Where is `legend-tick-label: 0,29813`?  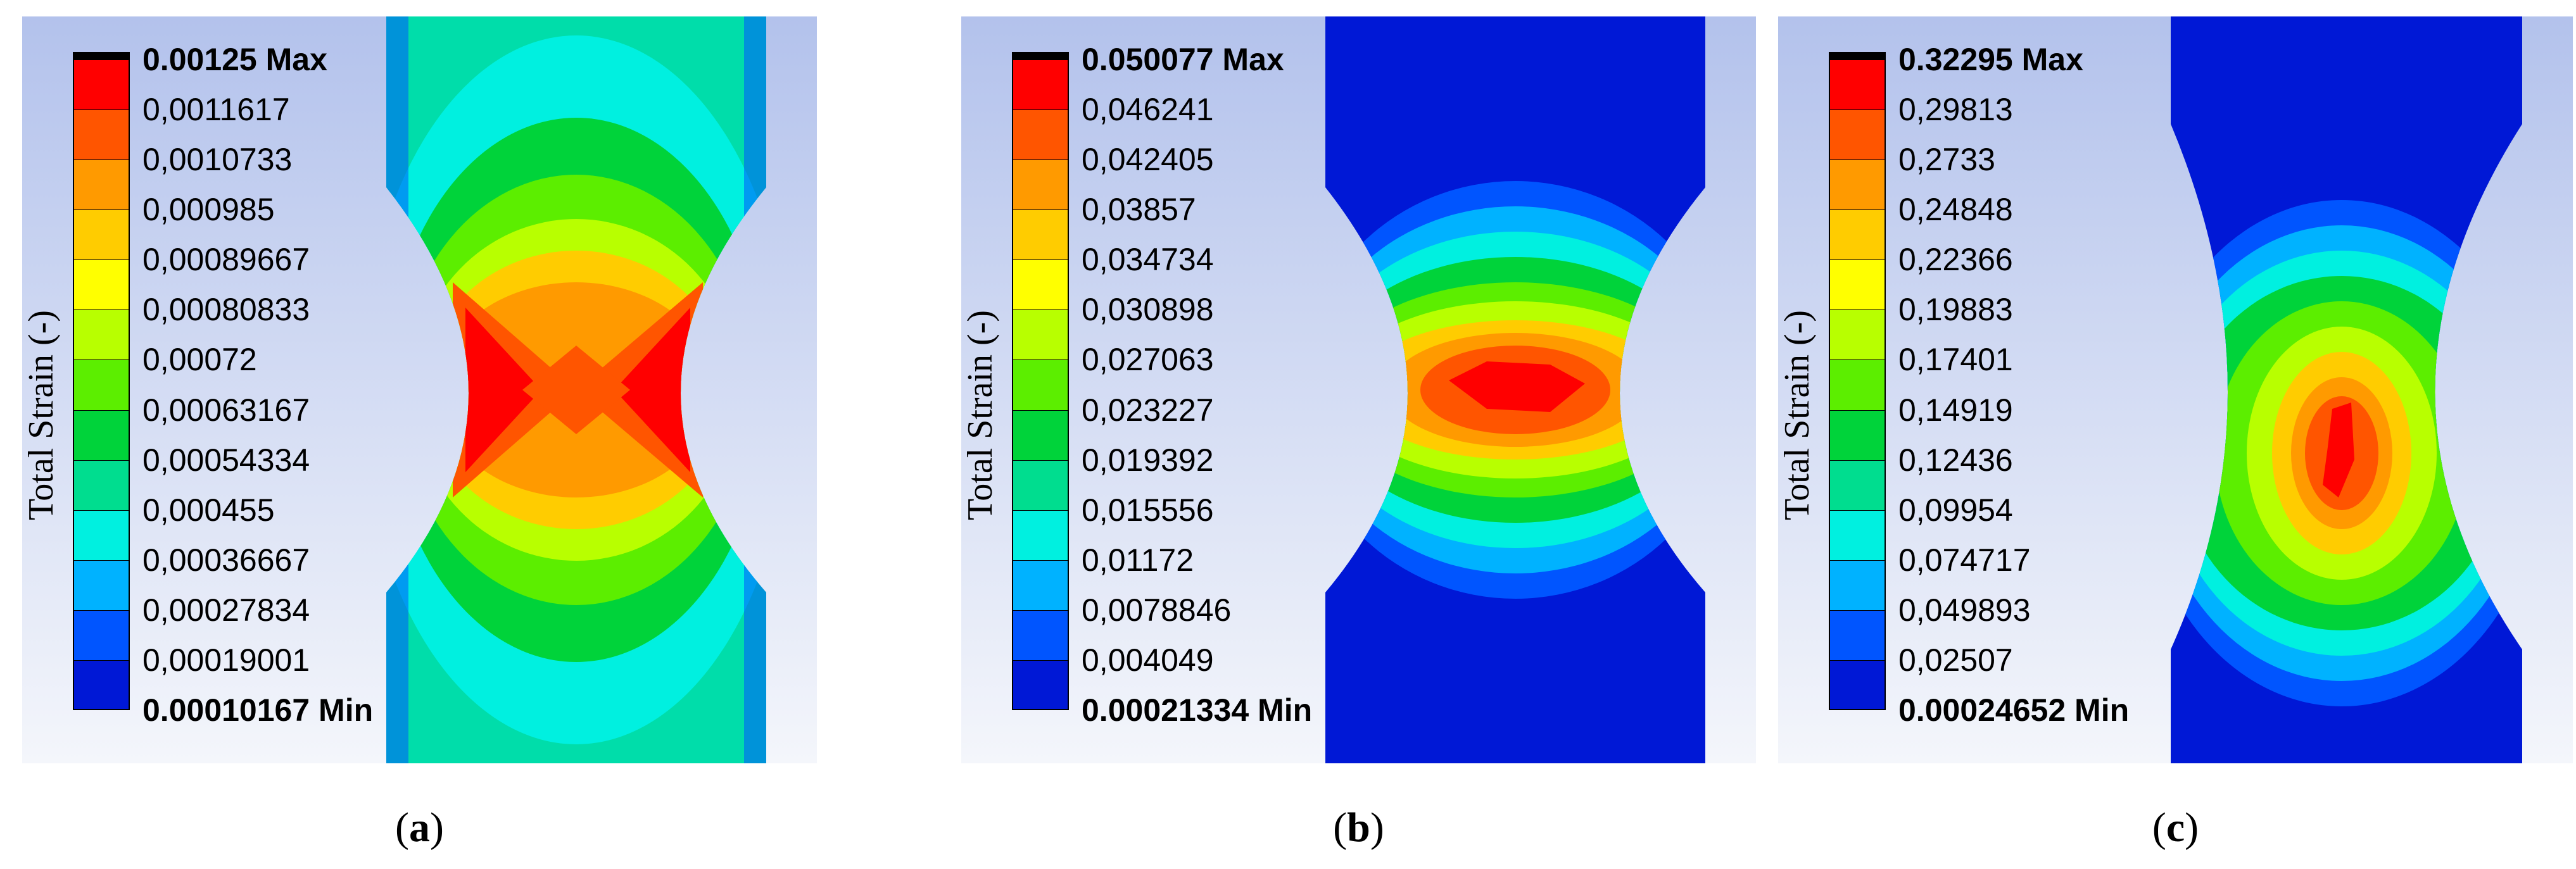
legend-tick-label: 0,29813 is located at coordinates (1955, 110).